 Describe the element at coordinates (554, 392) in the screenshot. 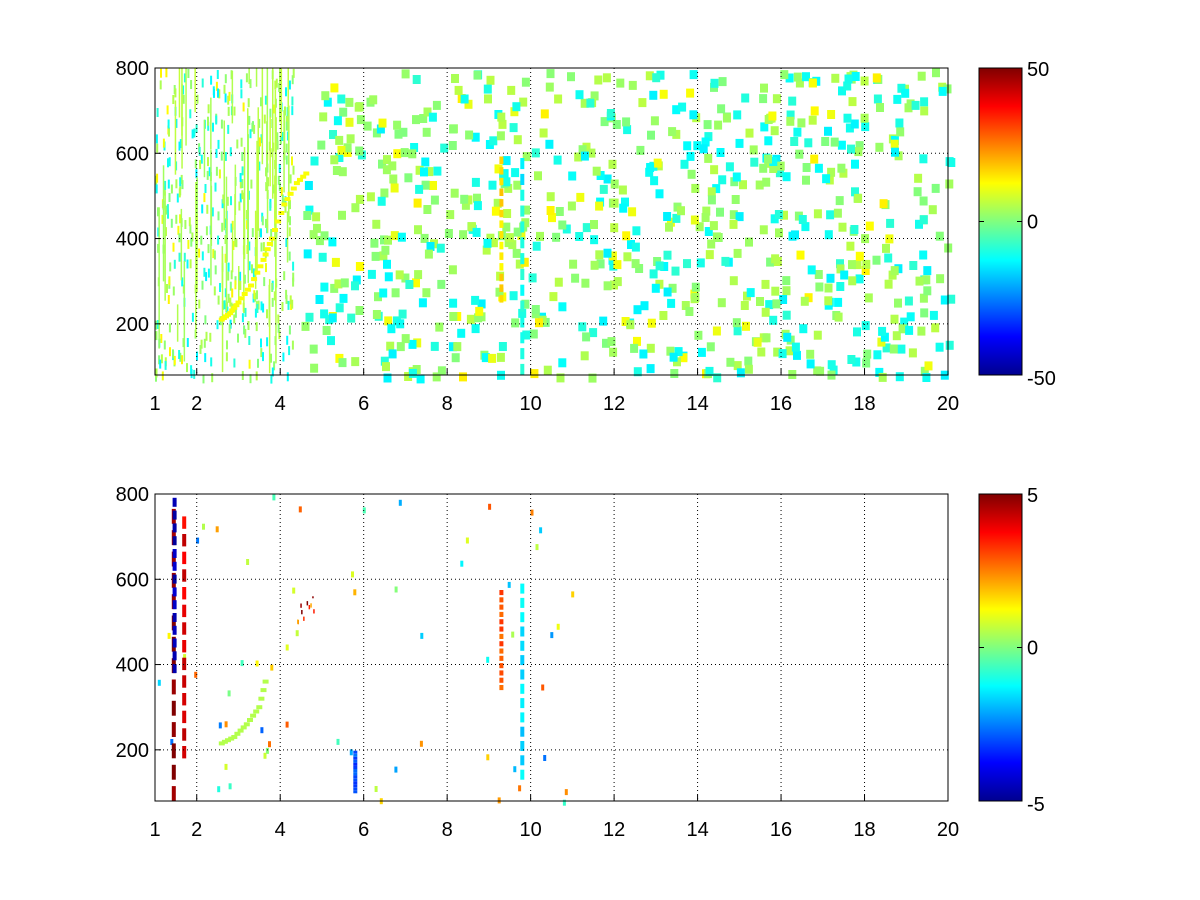

I see `top-heatmap-xticks: 1 2 4 6 8 10 12 14 16 18 20` at that location.